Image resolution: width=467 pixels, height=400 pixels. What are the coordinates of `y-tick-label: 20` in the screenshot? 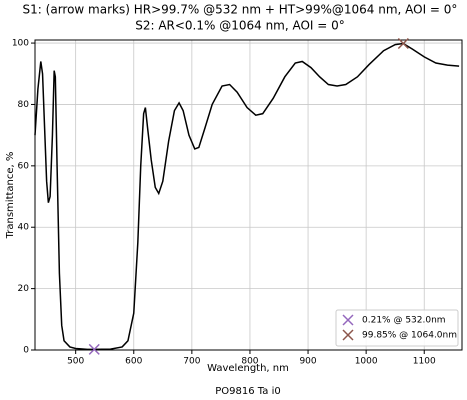 It's located at (24, 289).